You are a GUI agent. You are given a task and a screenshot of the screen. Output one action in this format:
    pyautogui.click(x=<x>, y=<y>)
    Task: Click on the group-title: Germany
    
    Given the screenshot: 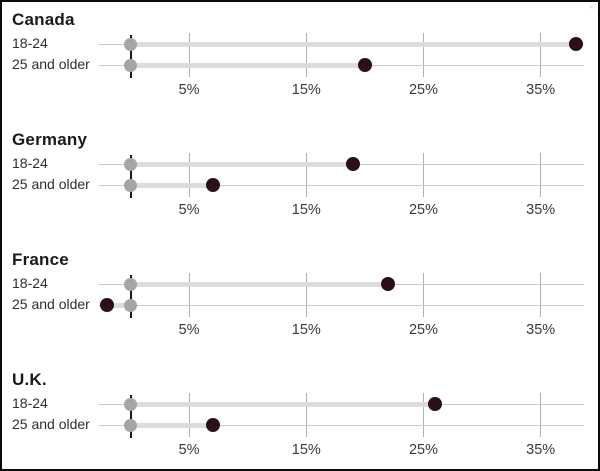 What is the action you would take?
    pyautogui.click(x=50, y=139)
    